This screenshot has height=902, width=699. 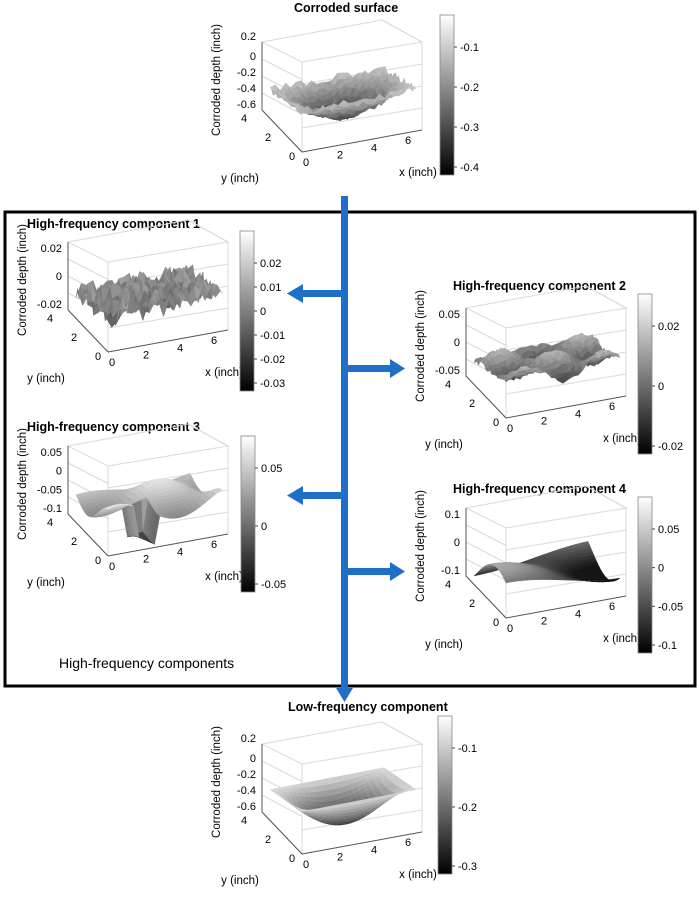 What do you see at coordinates (368, 707) in the screenshot?
I see `plot-title: Low-frequency component` at bounding box center [368, 707].